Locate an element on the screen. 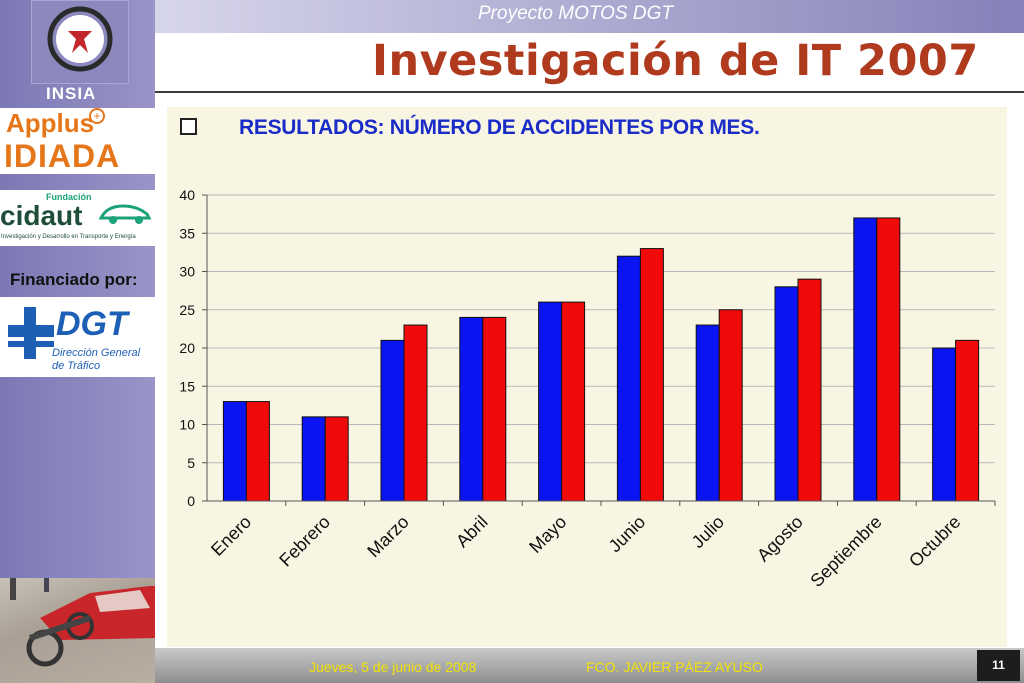 Image resolution: width=1024 pixels, height=683 pixels. insia-emblem-icon is located at coordinates (80, 39).